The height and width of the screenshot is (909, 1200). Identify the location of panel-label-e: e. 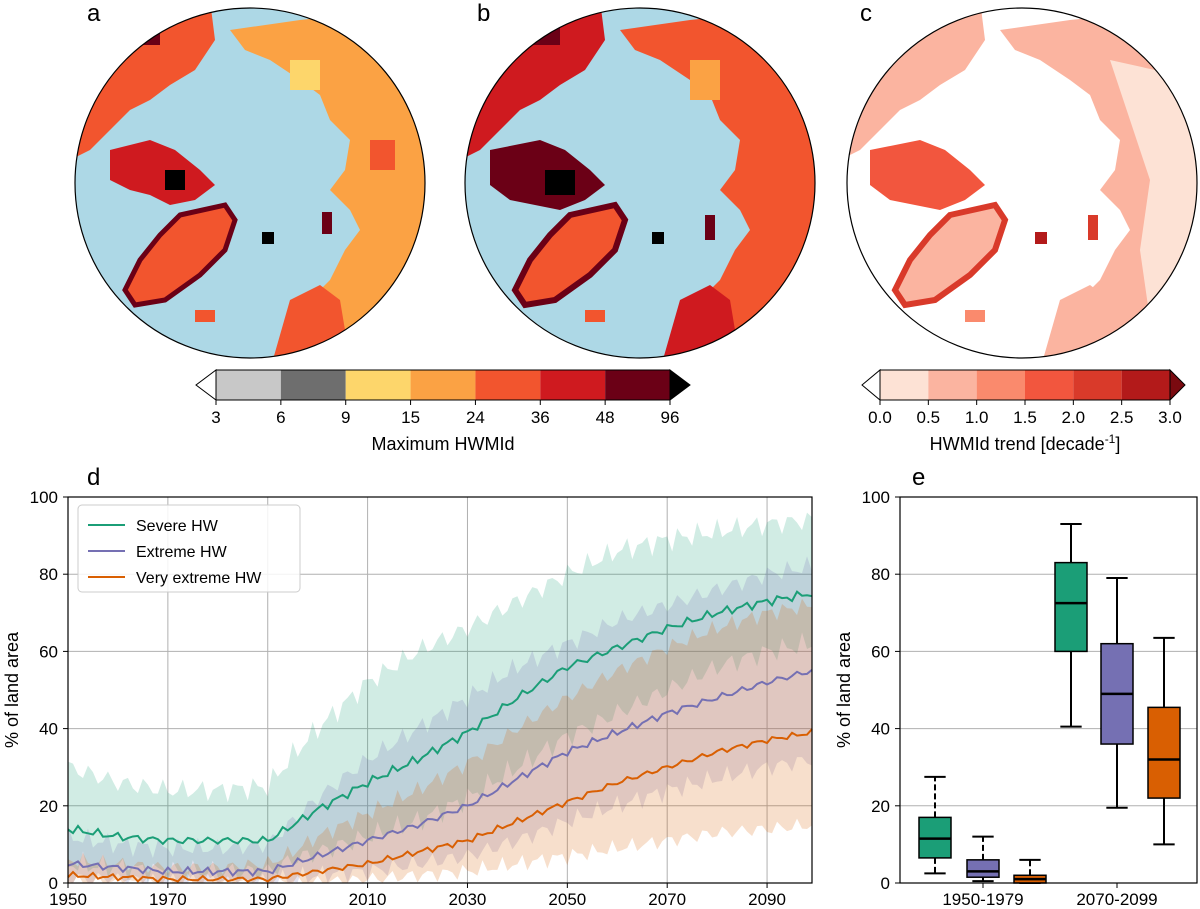
(919, 477).